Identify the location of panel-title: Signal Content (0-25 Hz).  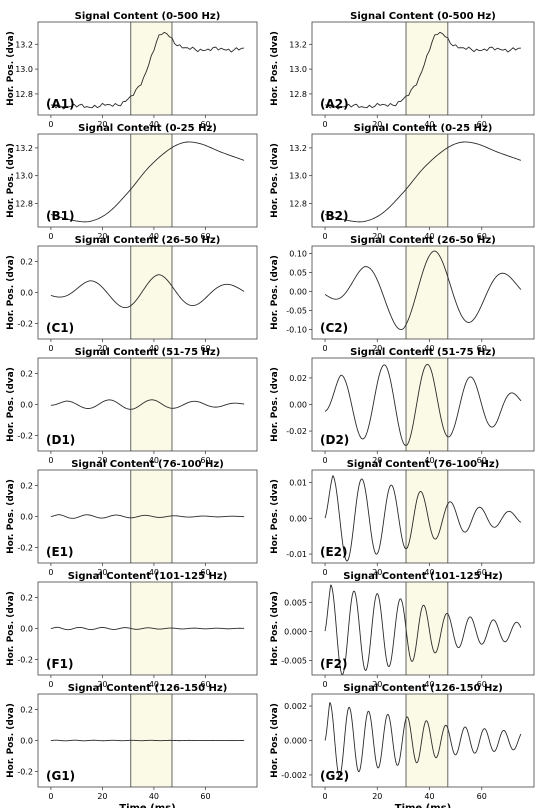
(423, 128).